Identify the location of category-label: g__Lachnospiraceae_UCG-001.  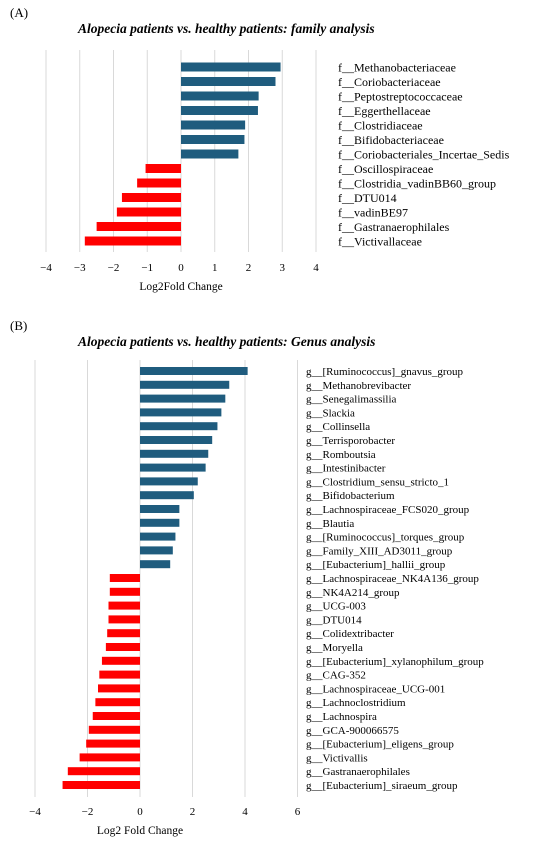
(375, 689).